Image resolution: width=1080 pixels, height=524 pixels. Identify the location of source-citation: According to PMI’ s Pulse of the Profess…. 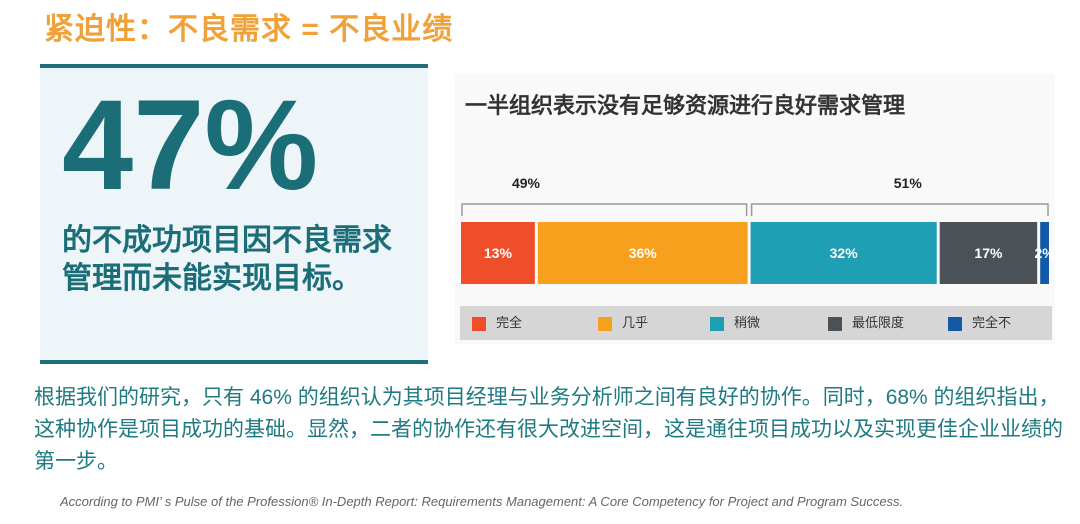
(482, 501).